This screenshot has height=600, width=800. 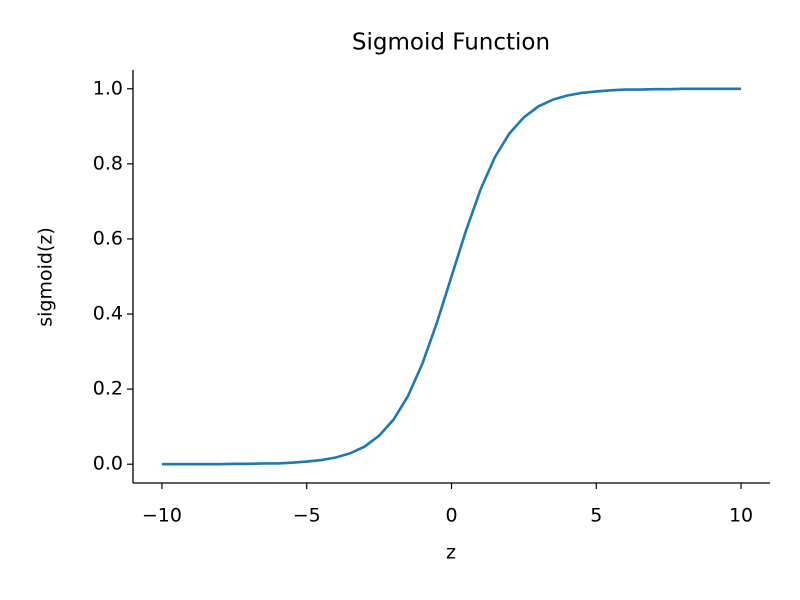 What do you see at coordinates (108, 88) in the screenshot?
I see `y-tick-label: 1.0` at bounding box center [108, 88].